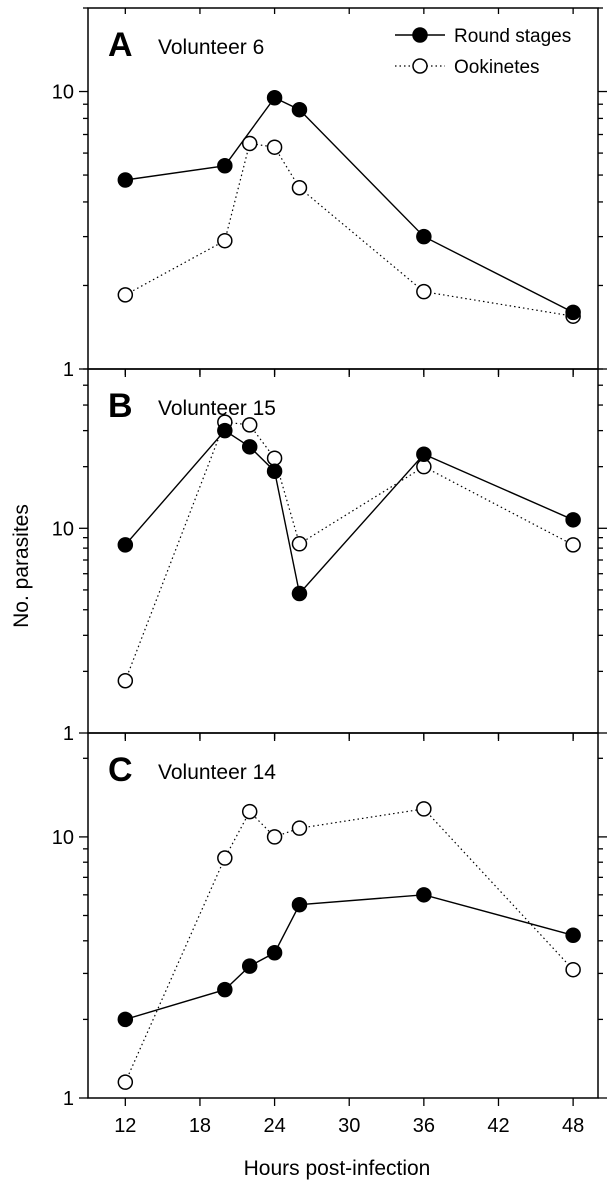 This screenshot has height=1184, width=610. Describe the element at coordinates (337, 1168) in the screenshot. I see `x-axis-title: Hours post-infection` at that location.